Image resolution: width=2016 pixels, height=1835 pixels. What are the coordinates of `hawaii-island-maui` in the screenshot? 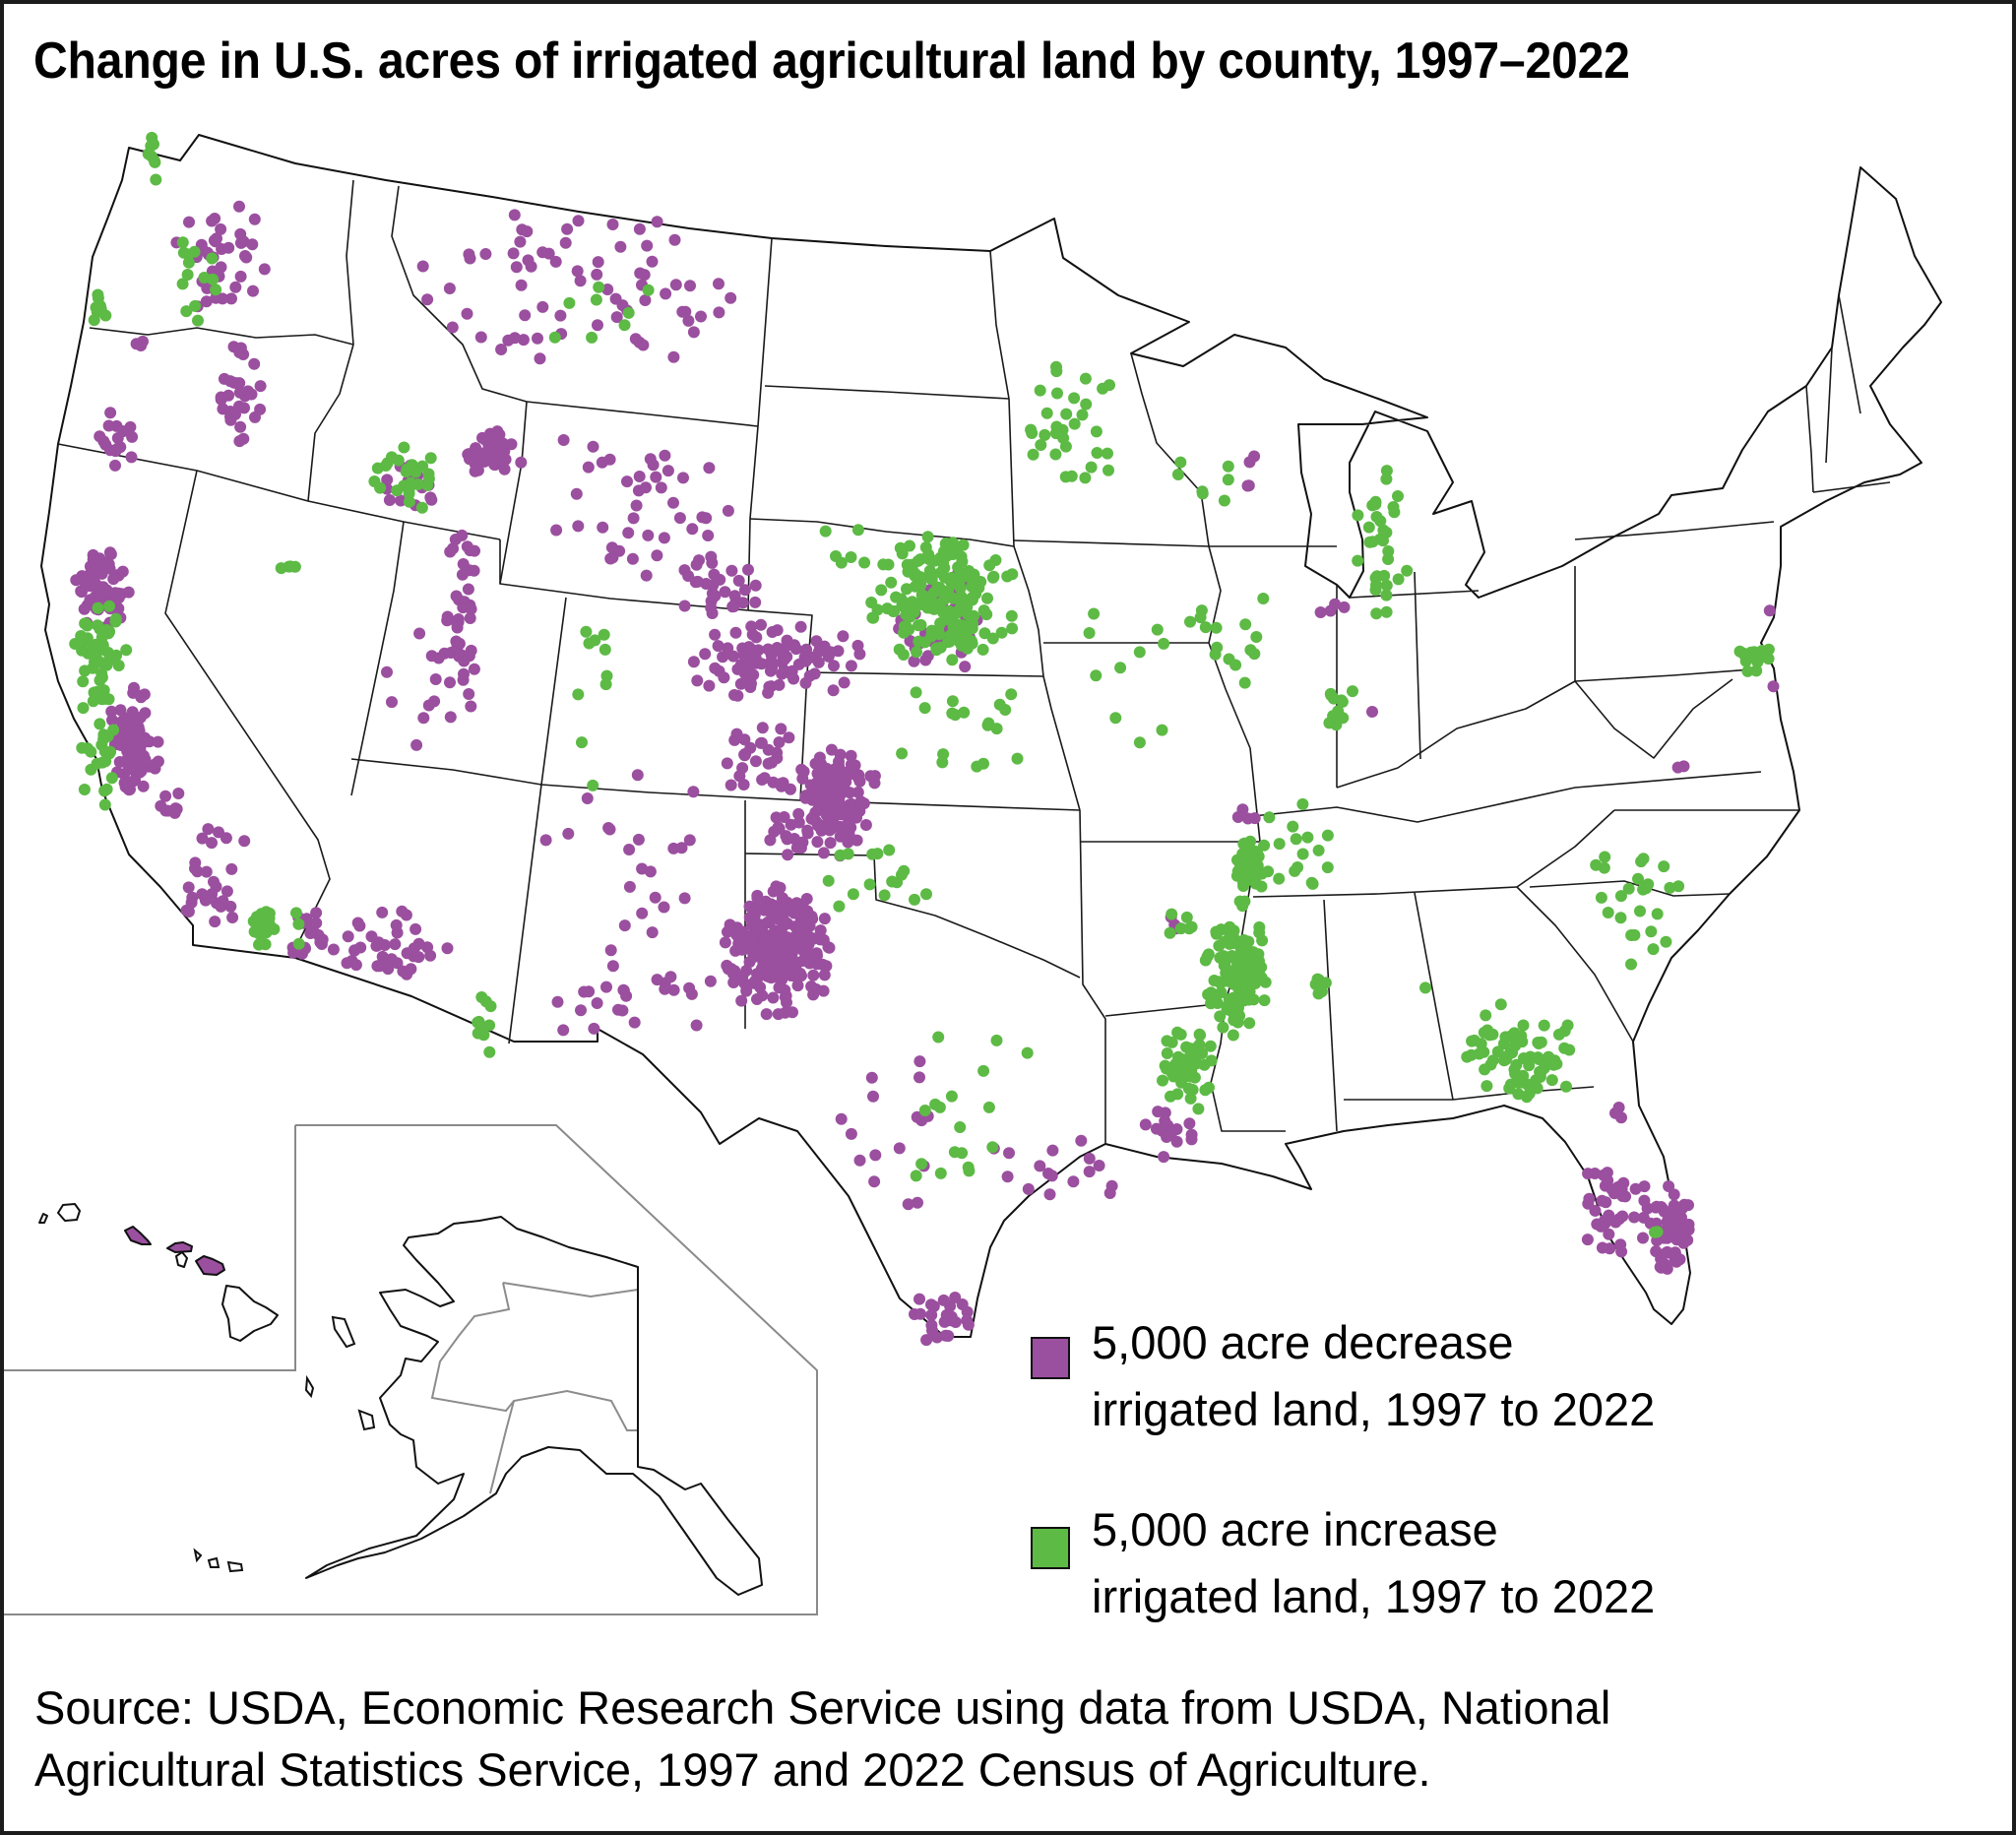 It's located at (210, 1265).